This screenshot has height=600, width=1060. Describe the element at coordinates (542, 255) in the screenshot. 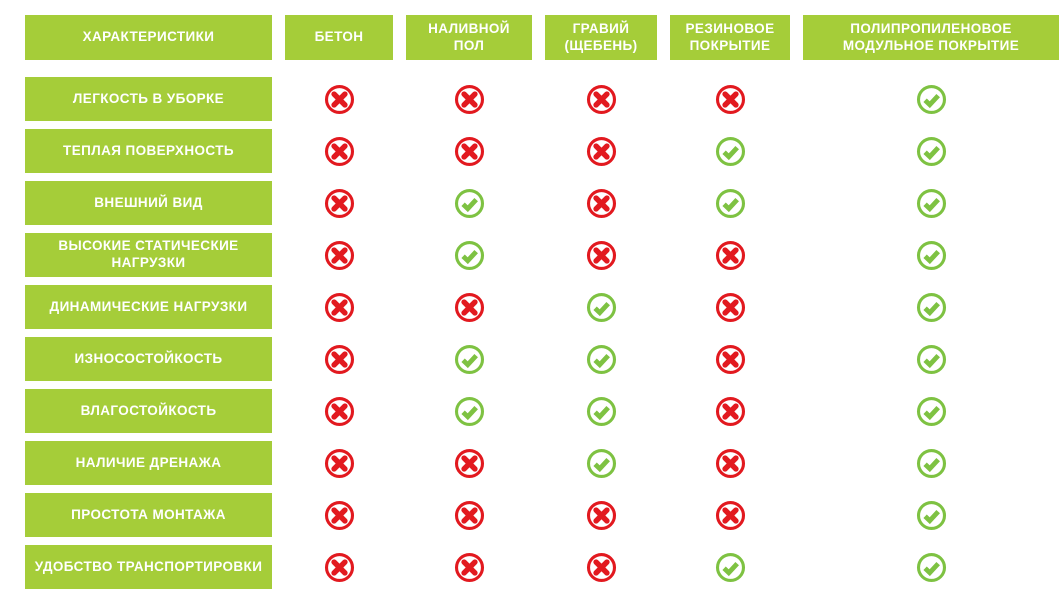

I see `table-row: ВЫСОКИЕ СТАТИЧЕСКИЕ НАГРУЗКИ` at that location.